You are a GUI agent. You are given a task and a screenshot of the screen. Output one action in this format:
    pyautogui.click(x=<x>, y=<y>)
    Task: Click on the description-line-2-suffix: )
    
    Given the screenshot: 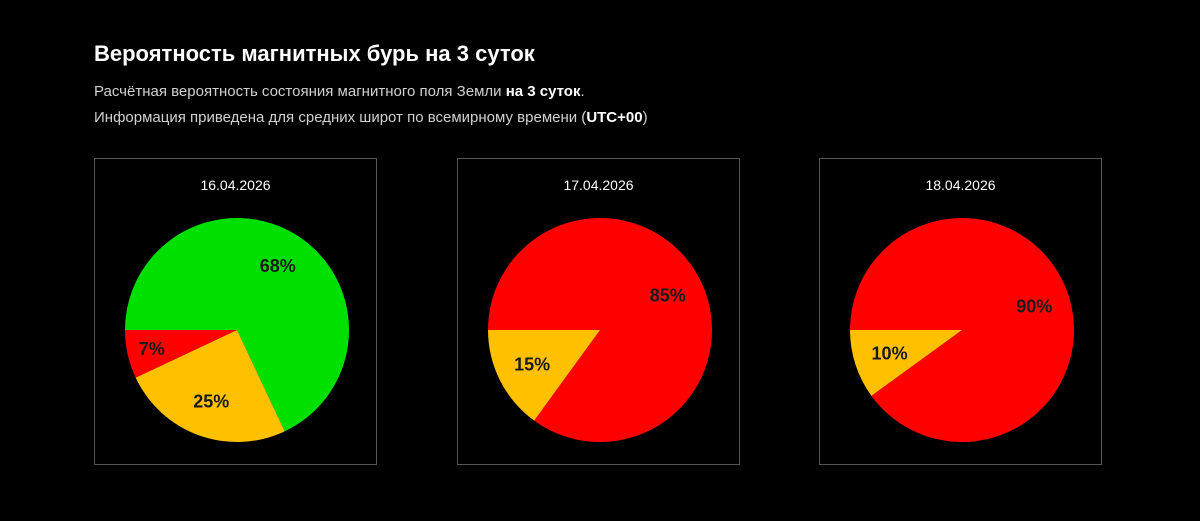 What is the action you would take?
    pyautogui.click(x=645, y=117)
    